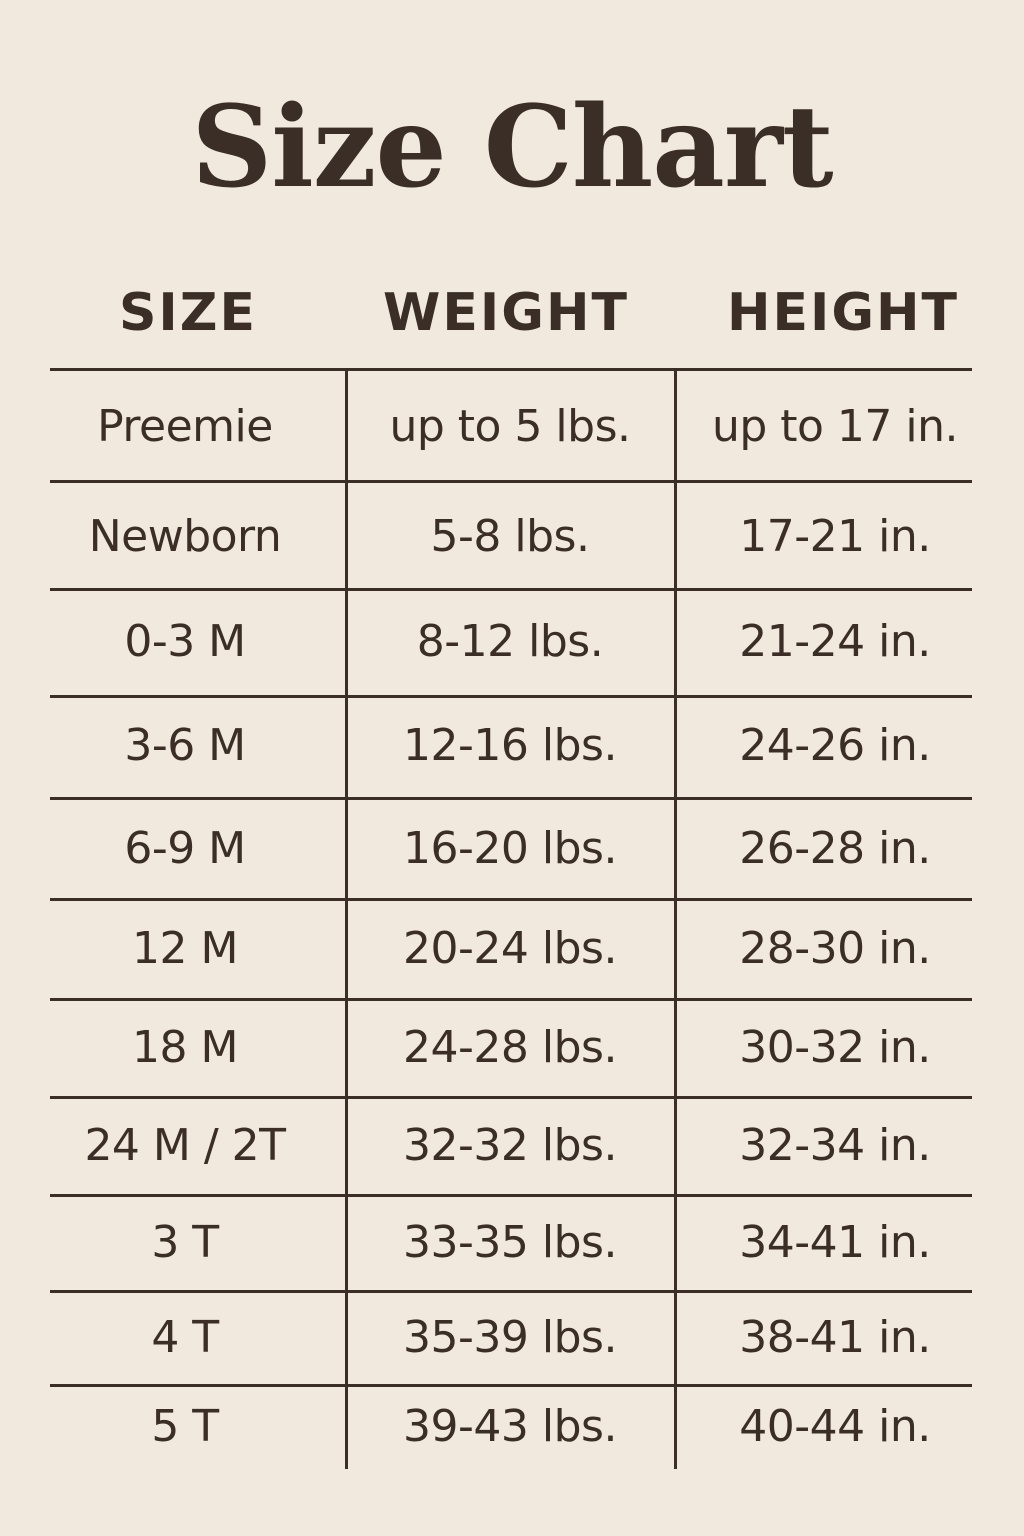 This screenshot has height=1536, width=1024. I want to click on cell-weight: 35-39 lbs., so click(510, 1337).